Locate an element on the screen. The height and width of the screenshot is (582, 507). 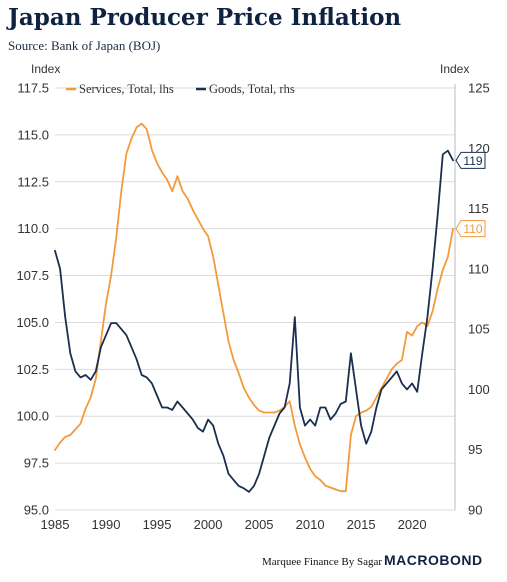
x-tick-label: 1990 is located at coordinates (106, 524).